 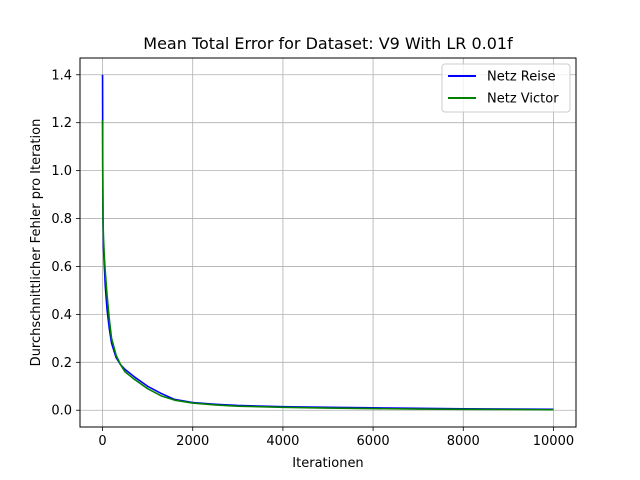 What do you see at coordinates (553, 441) in the screenshot?
I see `x-tick-label: 10000` at bounding box center [553, 441].